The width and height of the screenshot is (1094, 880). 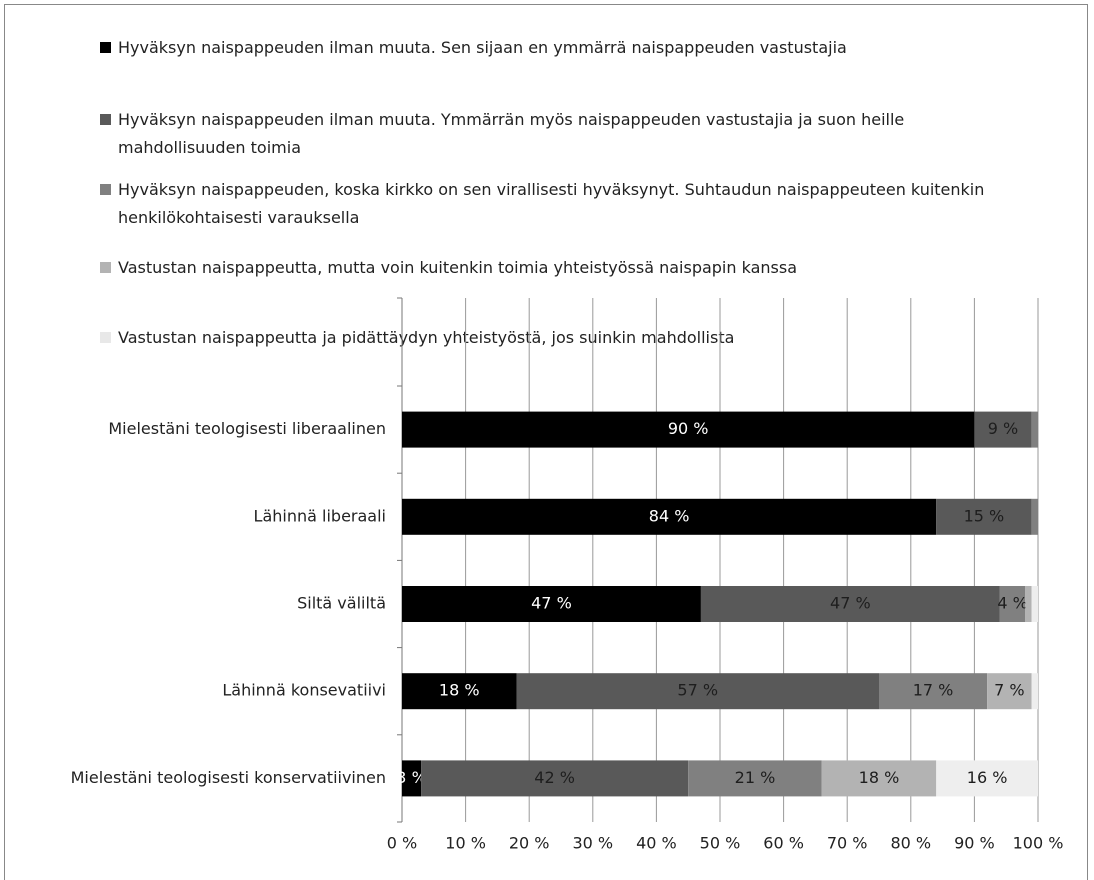 What do you see at coordinates (910, 843) in the screenshot?
I see `x-tick-label: 80 %` at bounding box center [910, 843].